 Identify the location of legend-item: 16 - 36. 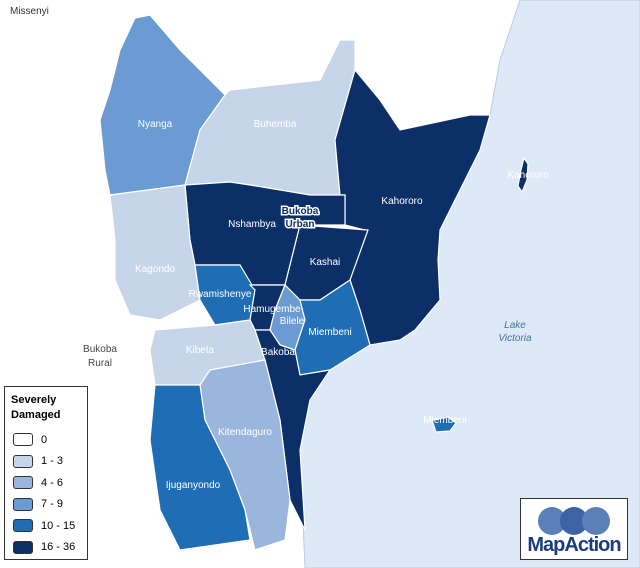
(50, 548).